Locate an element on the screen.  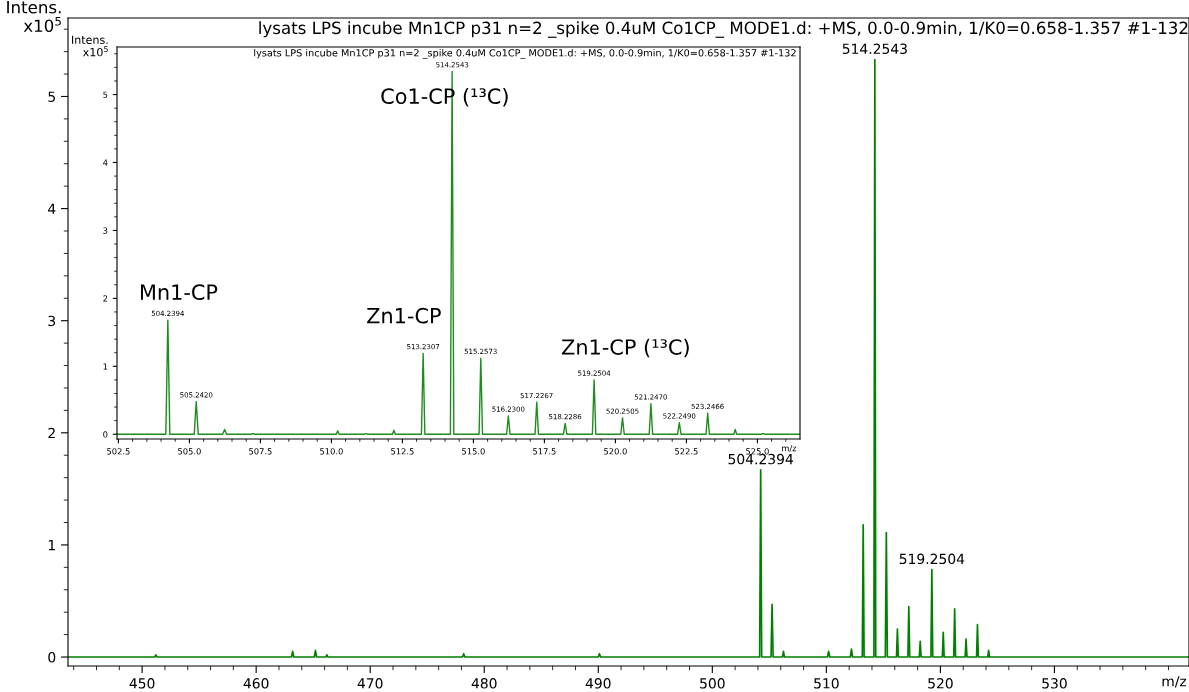
x-tick-label: 480 is located at coordinates (484, 683).